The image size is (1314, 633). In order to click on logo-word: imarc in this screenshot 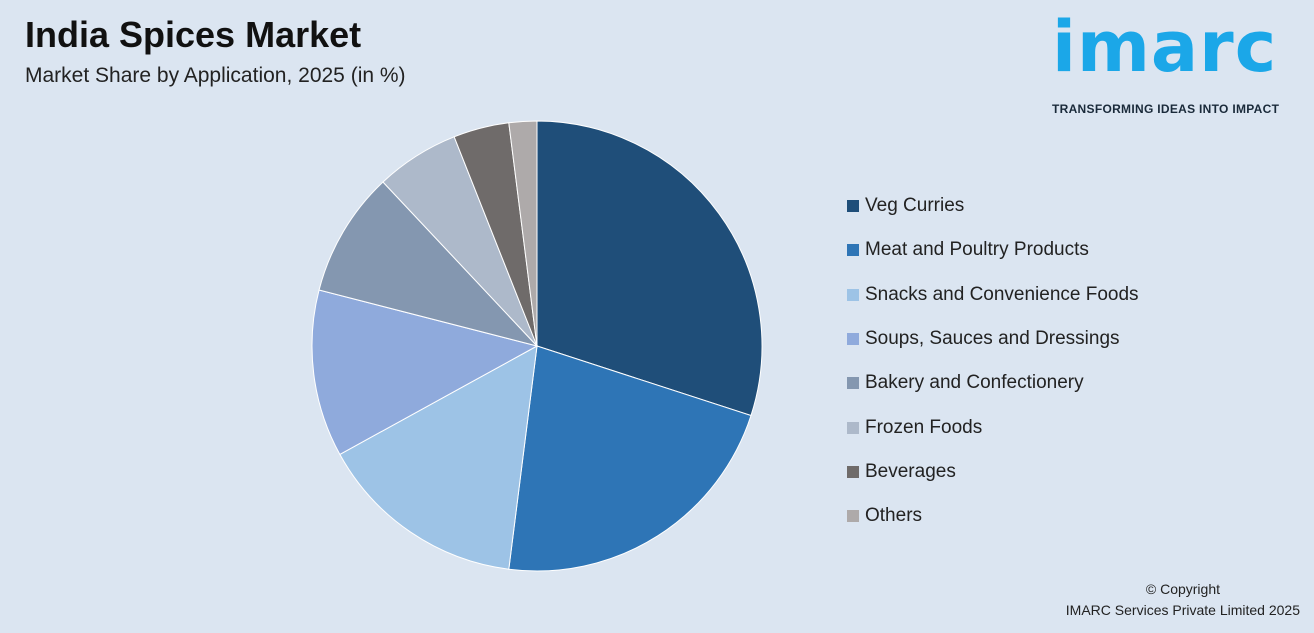, I will do `click(1165, 47)`.